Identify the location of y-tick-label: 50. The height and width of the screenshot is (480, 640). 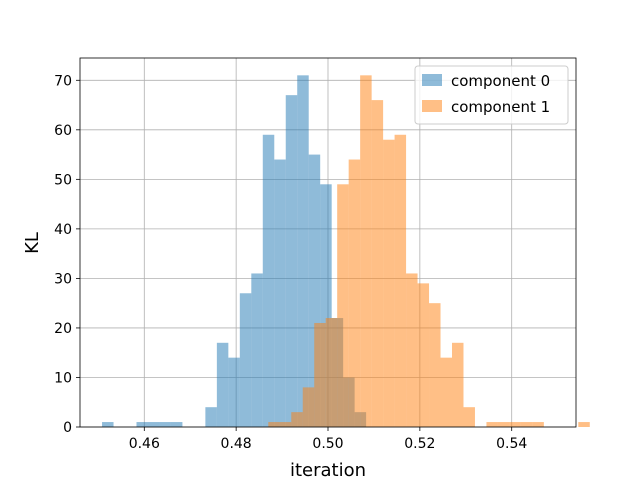
(63, 180).